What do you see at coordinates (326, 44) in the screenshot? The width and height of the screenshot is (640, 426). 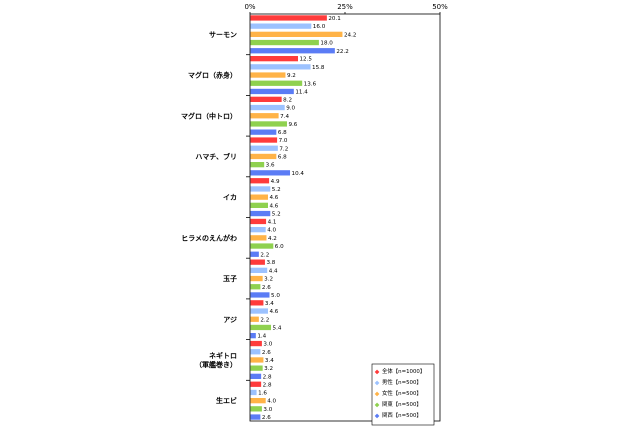 I see `bar-value-label: 18.0` at bounding box center [326, 44].